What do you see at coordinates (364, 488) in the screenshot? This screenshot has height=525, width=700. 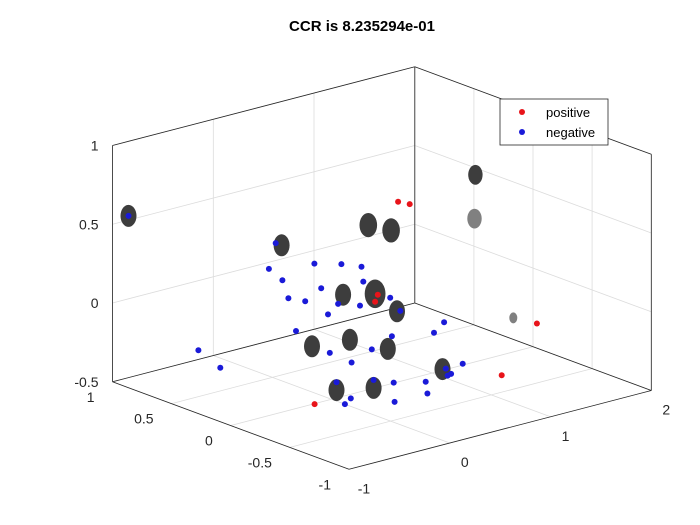 I see `x-tick-label: -1` at bounding box center [364, 488].